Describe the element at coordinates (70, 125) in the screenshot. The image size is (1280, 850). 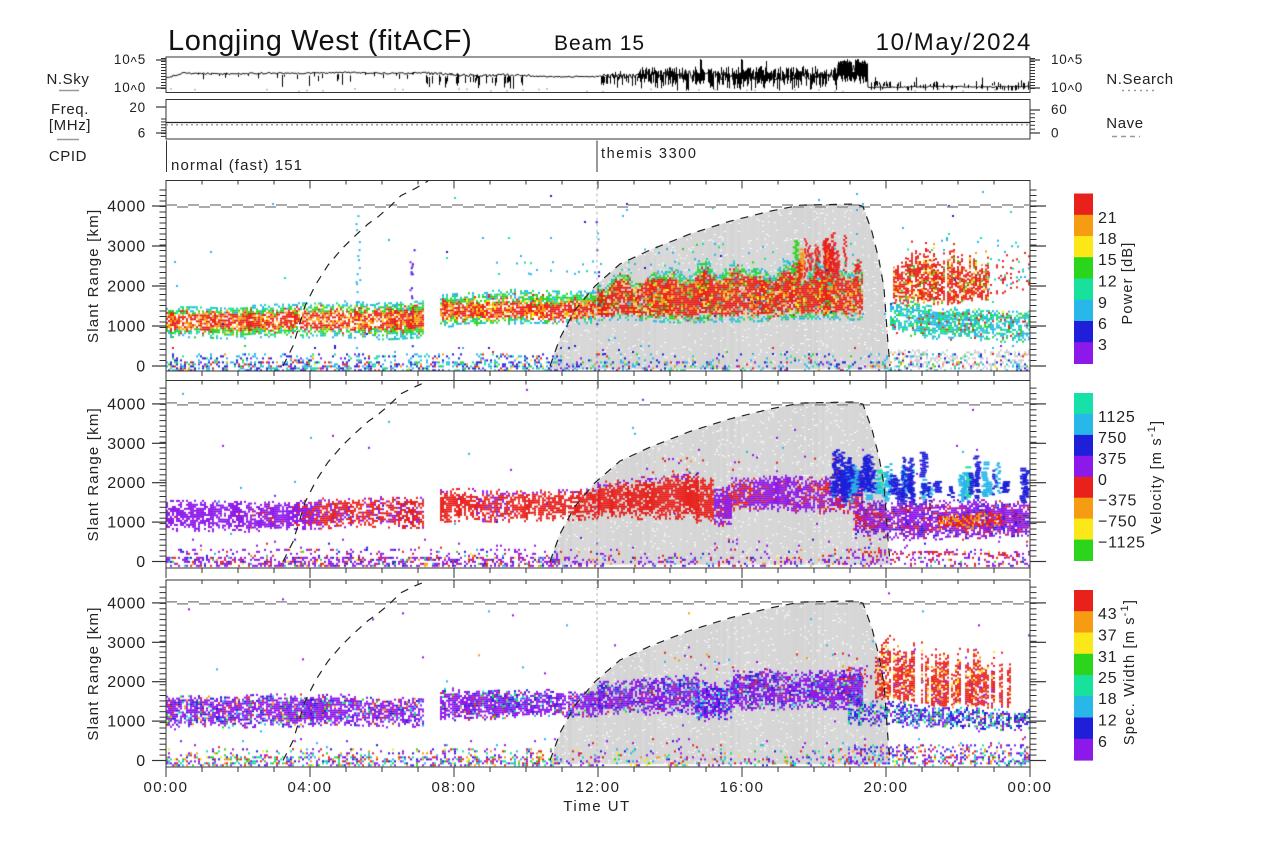
I see `svg-text: [MHz]` at that location.